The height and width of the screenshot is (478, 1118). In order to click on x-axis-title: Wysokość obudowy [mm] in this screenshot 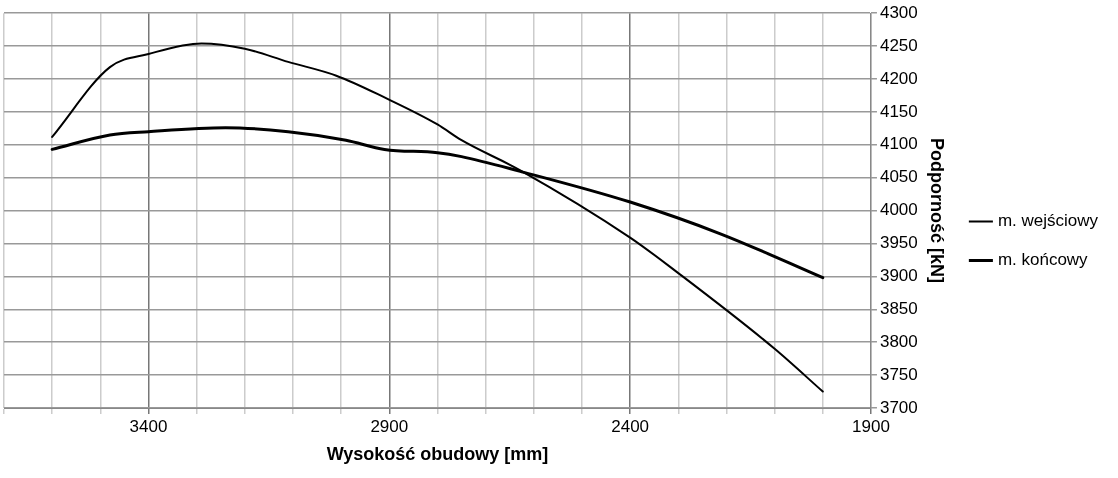, I will do `click(437, 454)`.